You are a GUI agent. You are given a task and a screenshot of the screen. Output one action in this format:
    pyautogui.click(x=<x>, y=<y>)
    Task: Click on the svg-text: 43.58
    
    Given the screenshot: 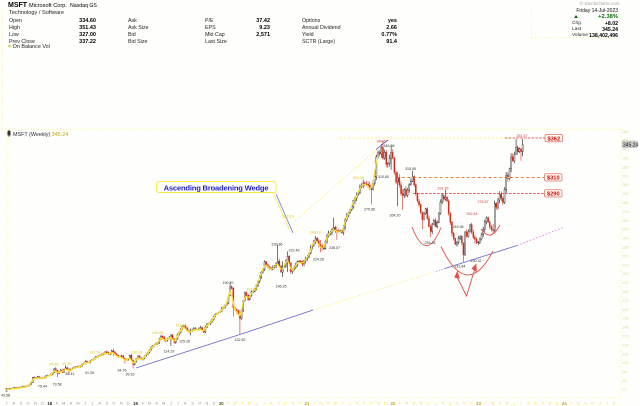 What is the action you would take?
    pyautogui.click(x=5, y=396)
    